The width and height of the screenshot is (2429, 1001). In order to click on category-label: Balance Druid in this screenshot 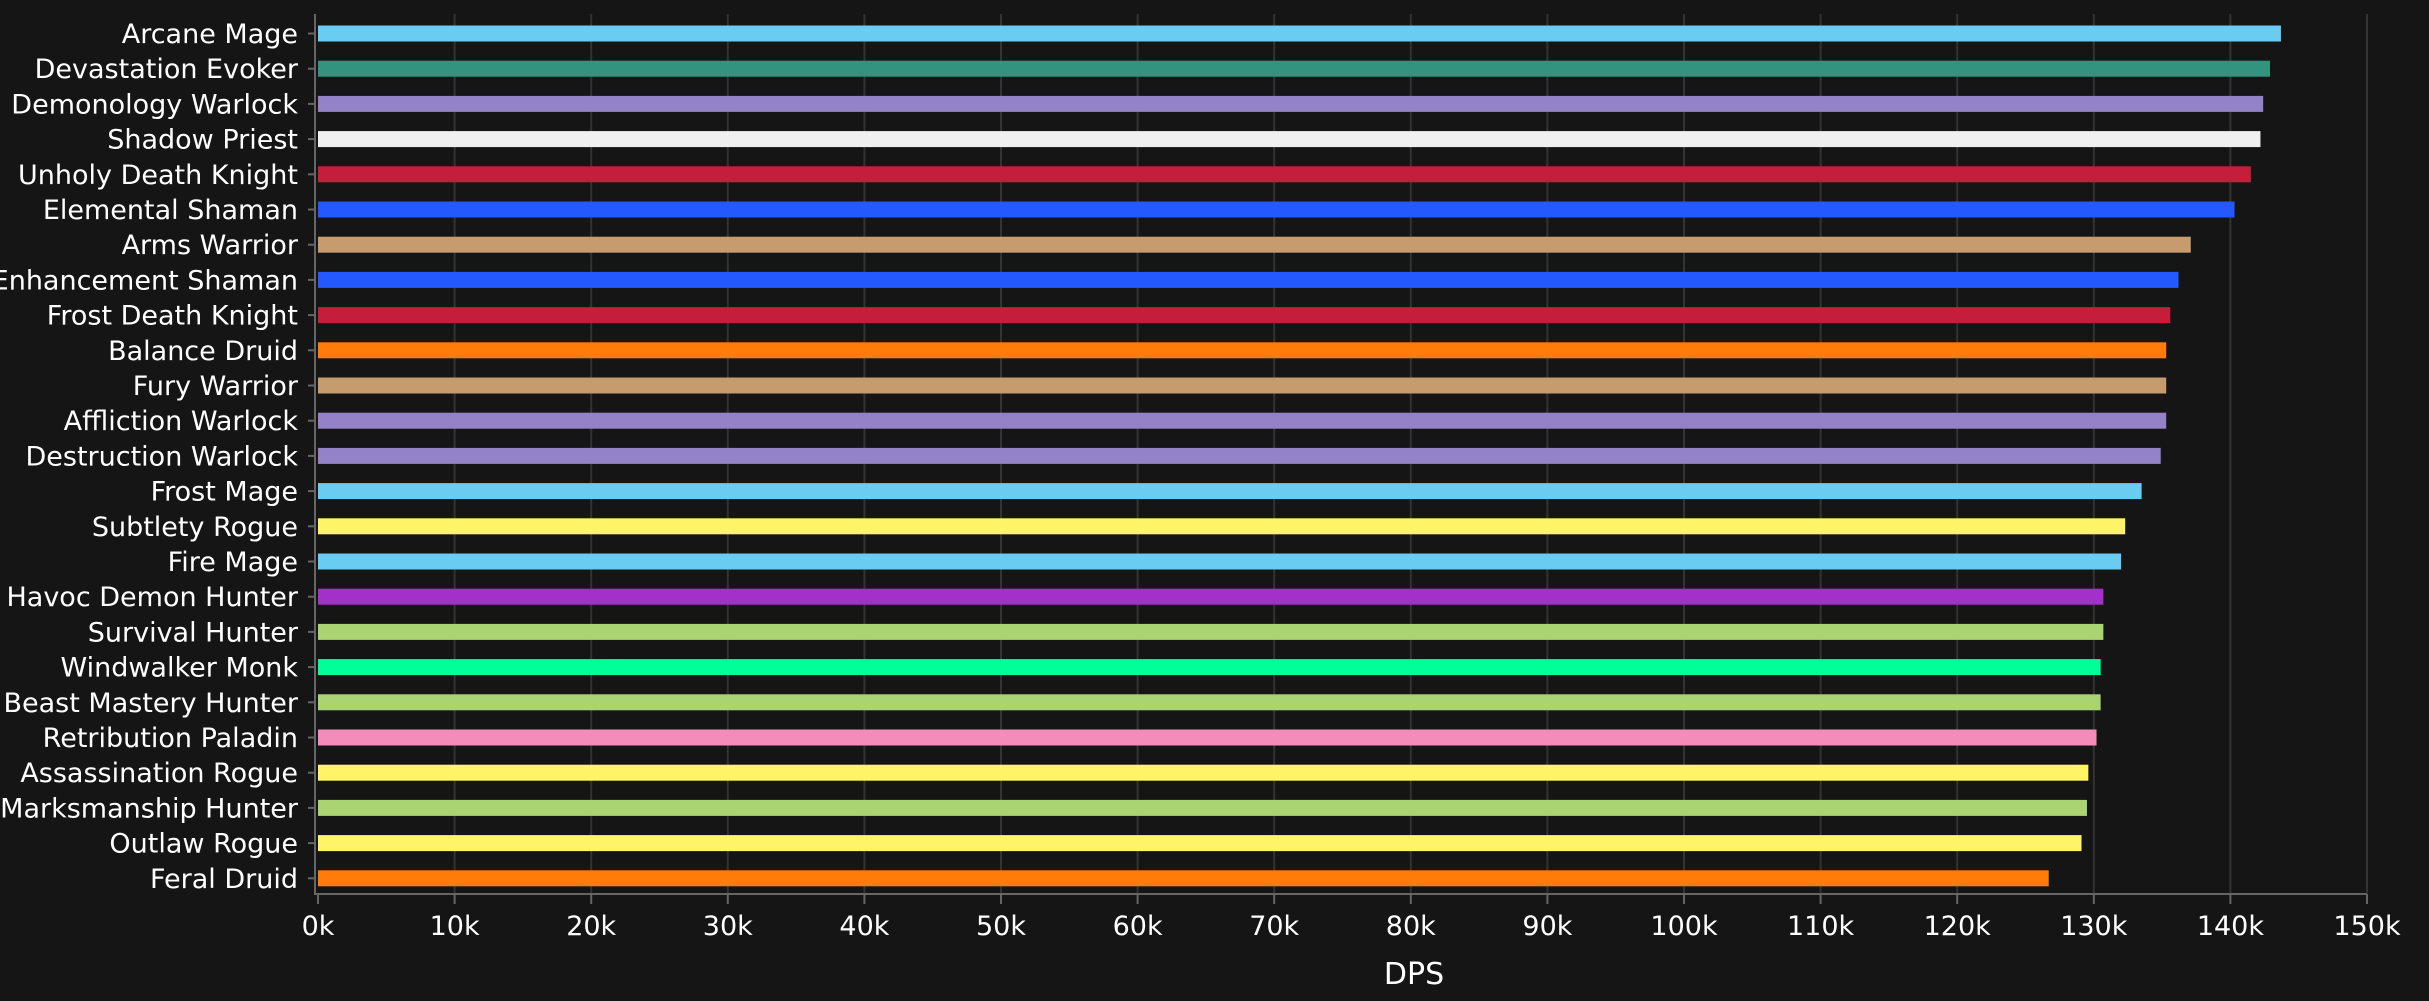, I will do `click(203, 351)`.